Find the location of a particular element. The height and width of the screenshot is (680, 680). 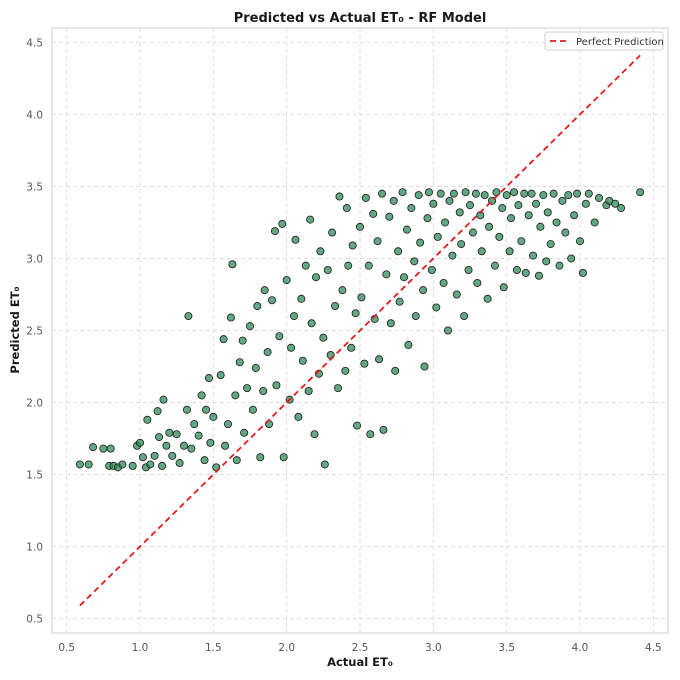

y-tick-label: 1.0 is located at coordinates (34, 548).